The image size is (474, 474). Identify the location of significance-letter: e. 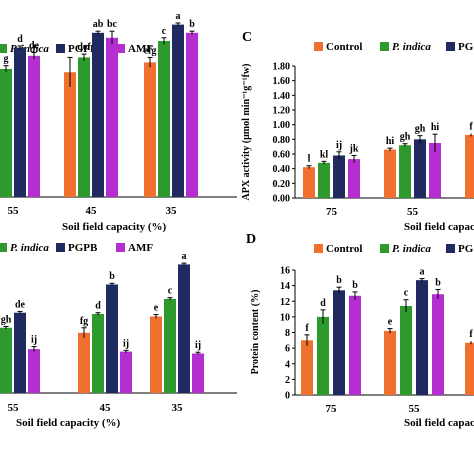
(390, 322).